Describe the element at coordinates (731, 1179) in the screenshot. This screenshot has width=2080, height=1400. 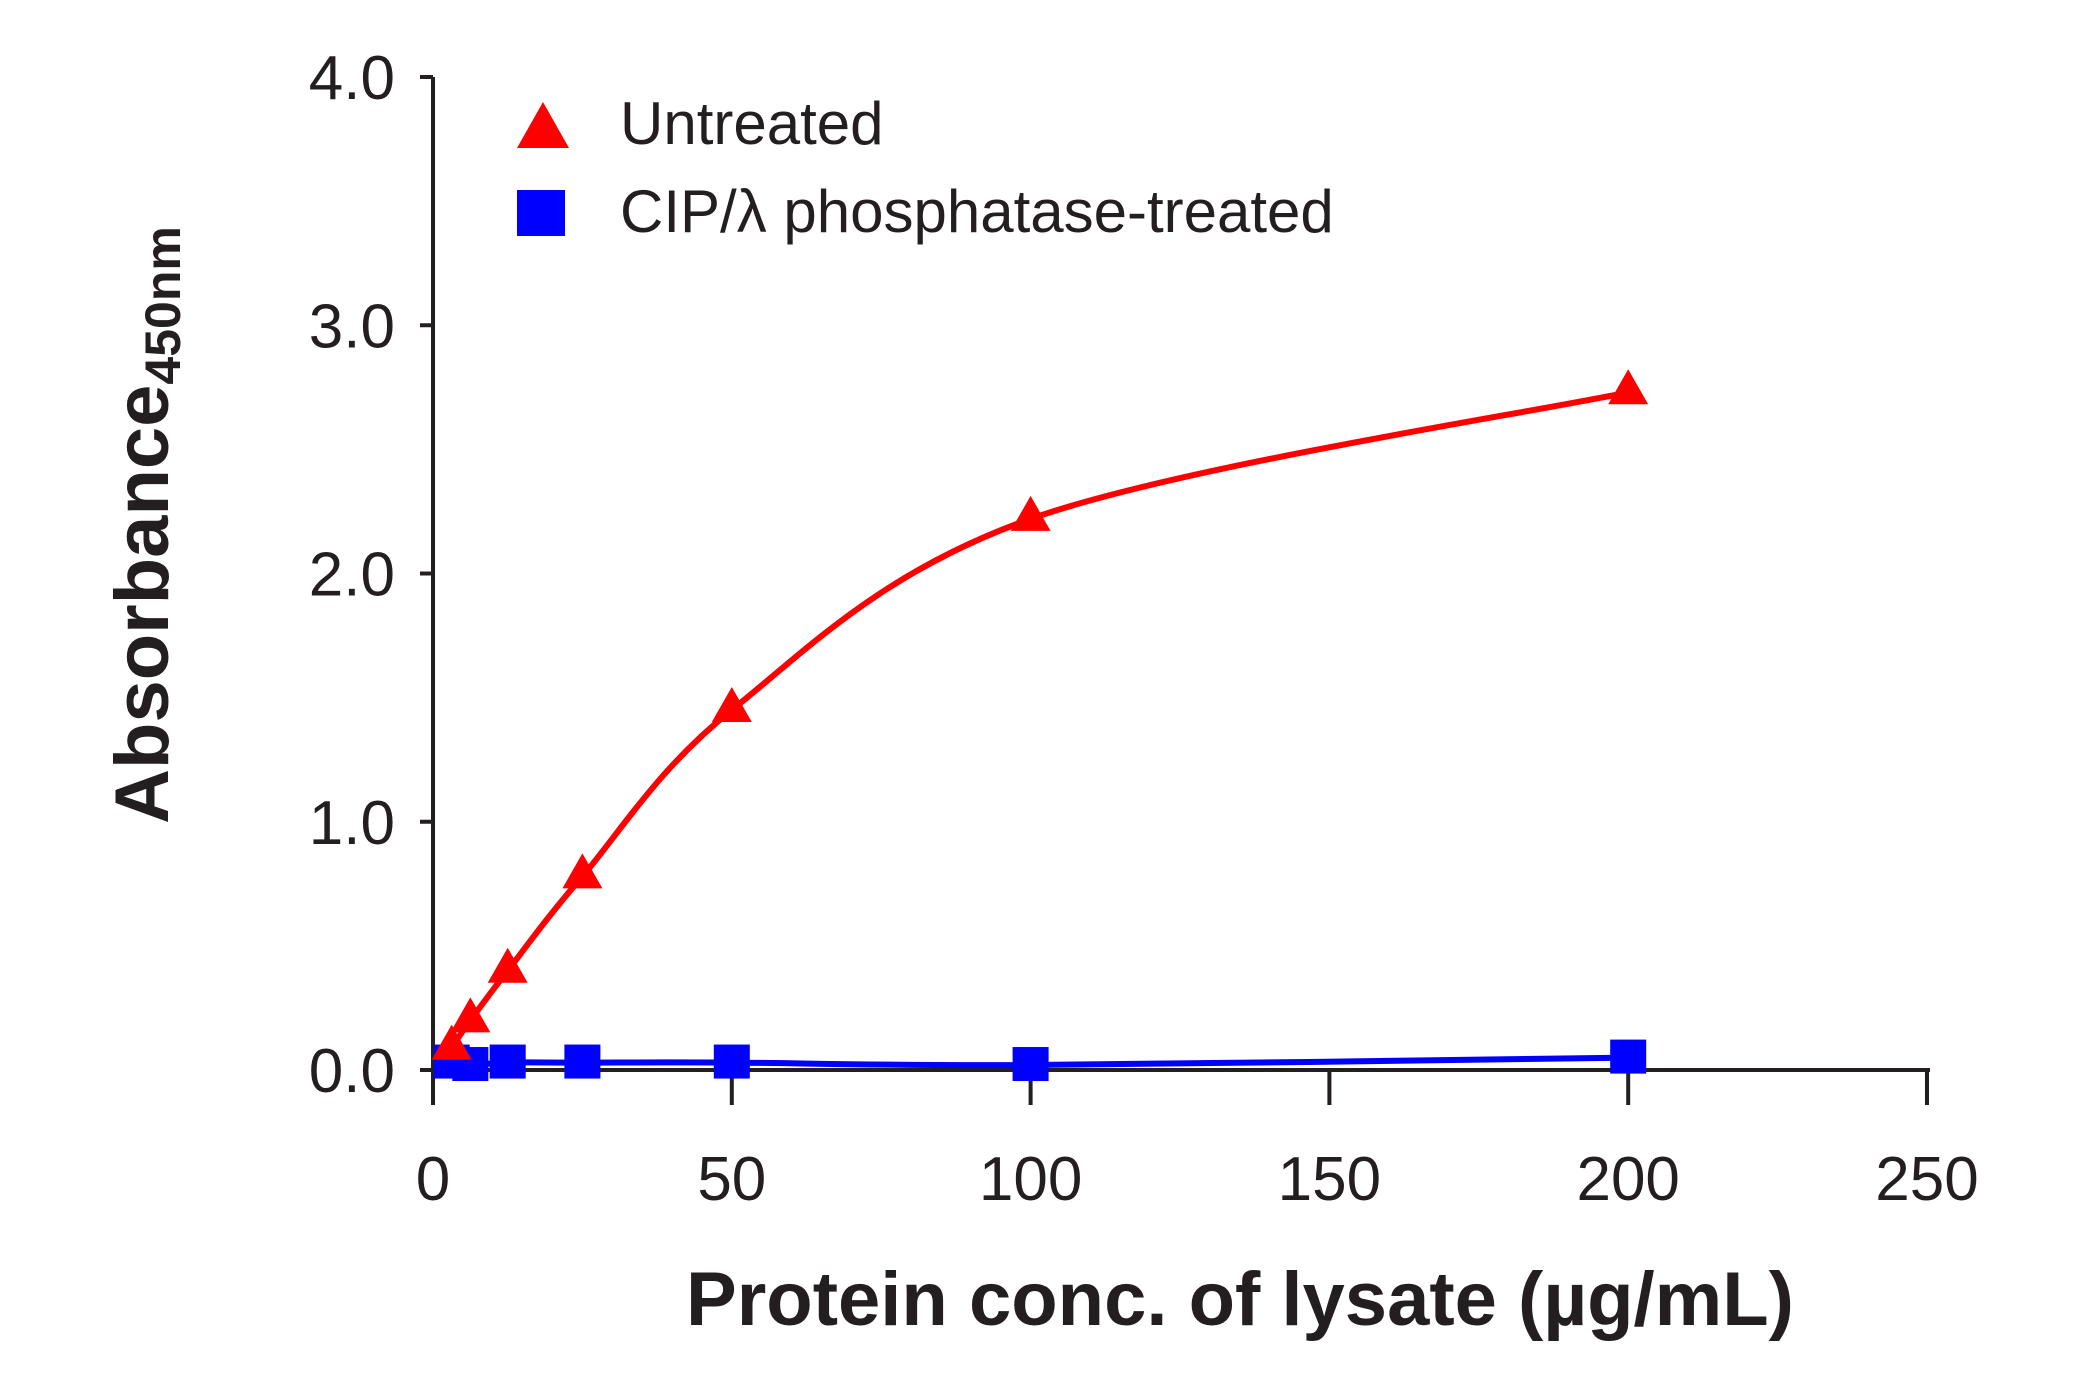
I see `x-tick-label: 50` at that location.